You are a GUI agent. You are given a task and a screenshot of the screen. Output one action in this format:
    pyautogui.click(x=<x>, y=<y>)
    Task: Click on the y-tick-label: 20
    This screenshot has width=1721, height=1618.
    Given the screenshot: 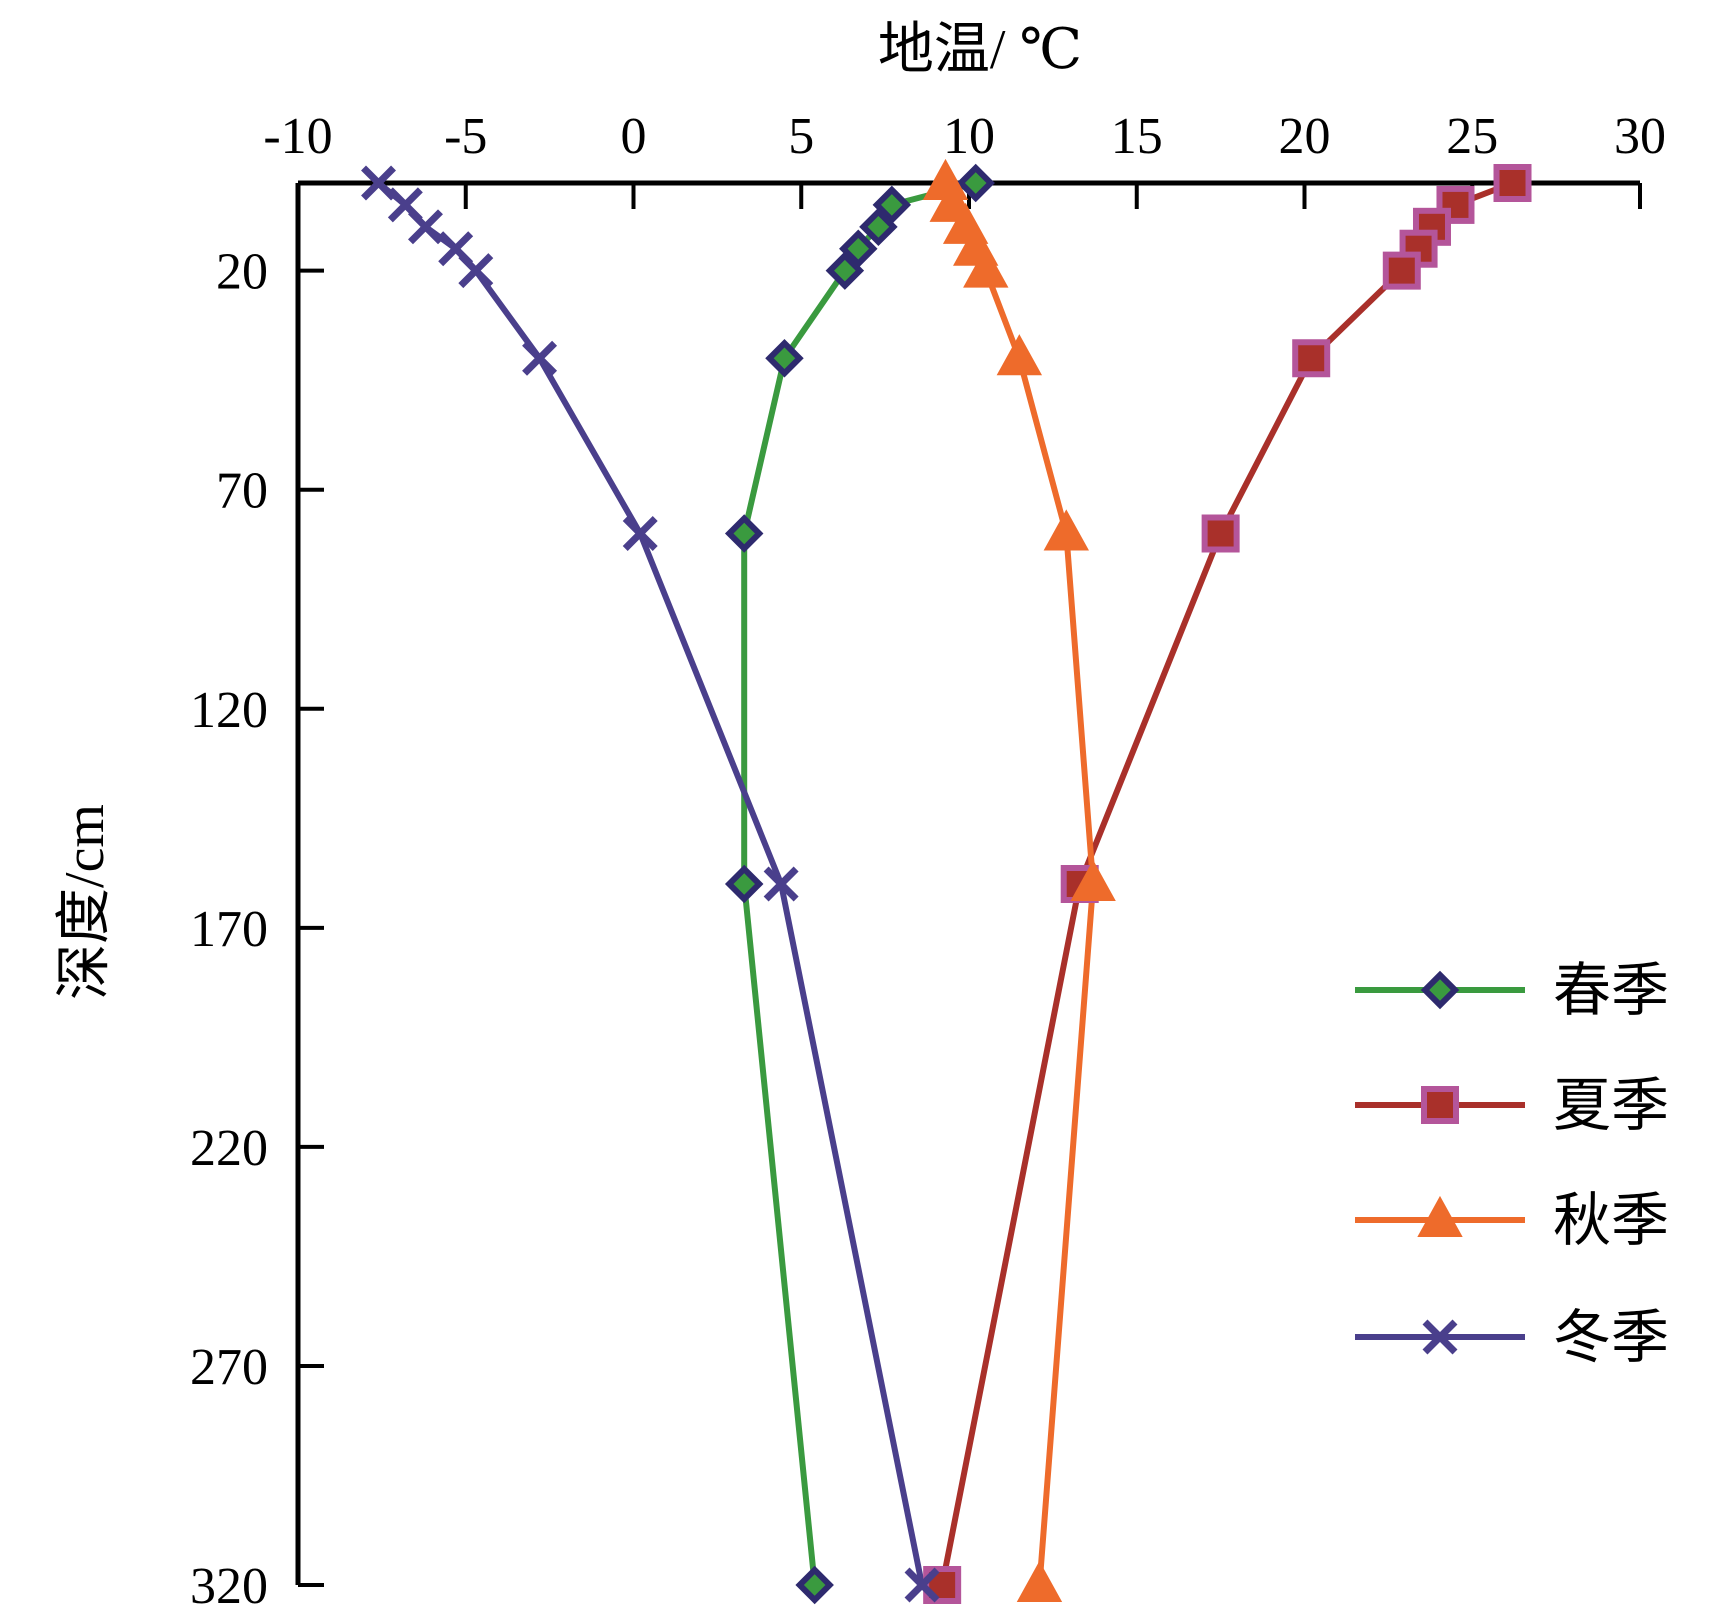 What is the action you would take?
    pyautogui.click(x=242, y=272)
    